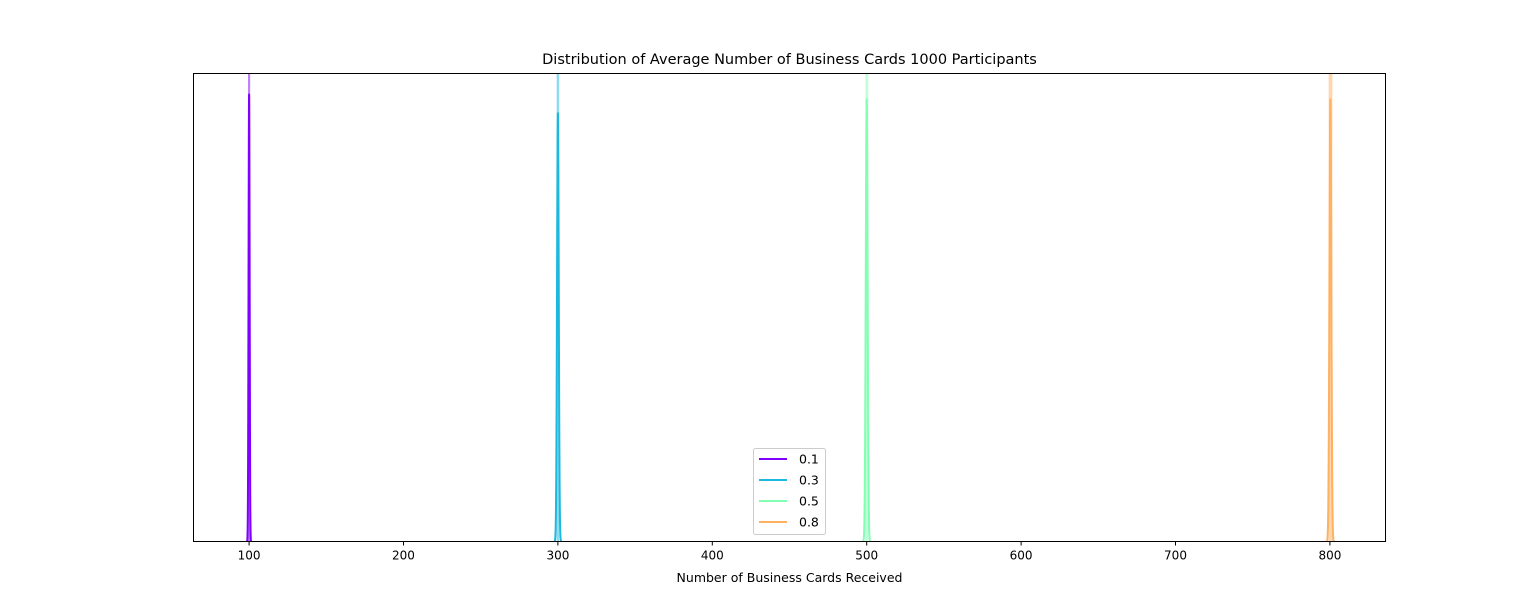  Describe the element at coordinates (867, 320) in the screenshot. I see `series-0.5-line` at that location.